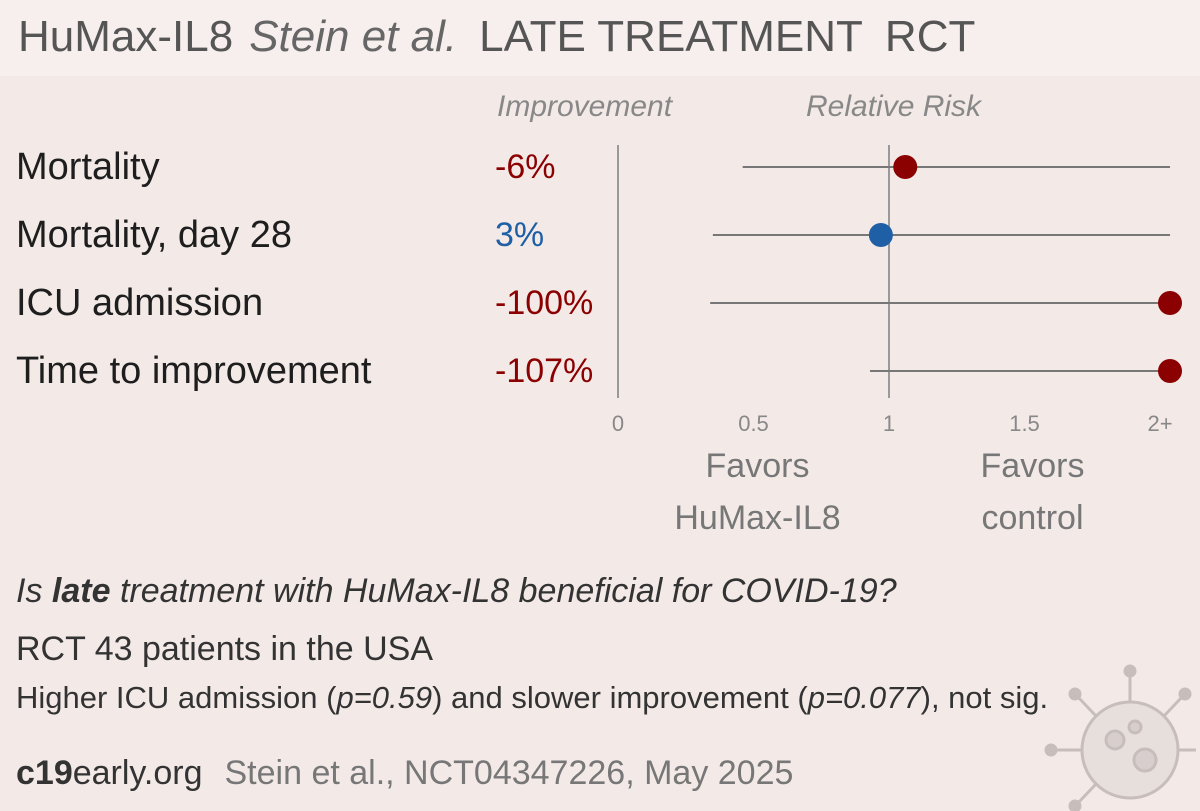 The width and height of the screenshot is (1200, 811). I want to click on result-p-value-1: p=0.59, so click(384, 697).